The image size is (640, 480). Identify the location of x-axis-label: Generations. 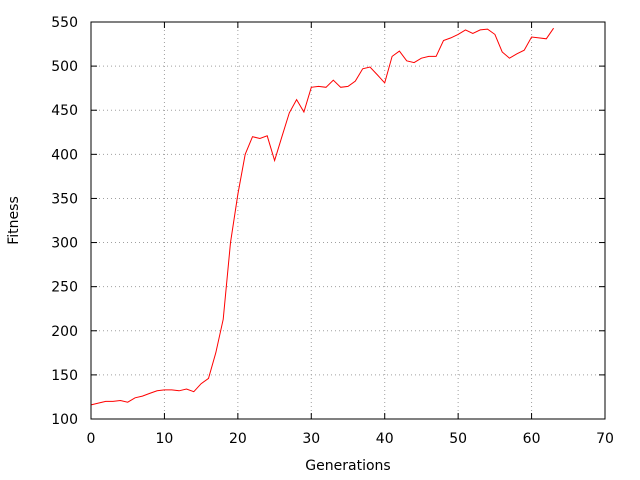
(347, 466).